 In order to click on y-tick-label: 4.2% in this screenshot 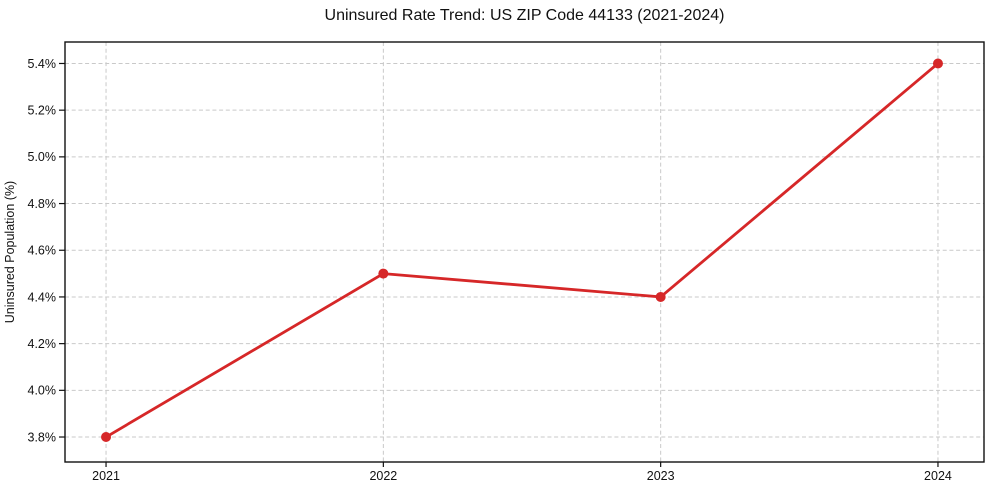, I will do `click(42, 344)`.